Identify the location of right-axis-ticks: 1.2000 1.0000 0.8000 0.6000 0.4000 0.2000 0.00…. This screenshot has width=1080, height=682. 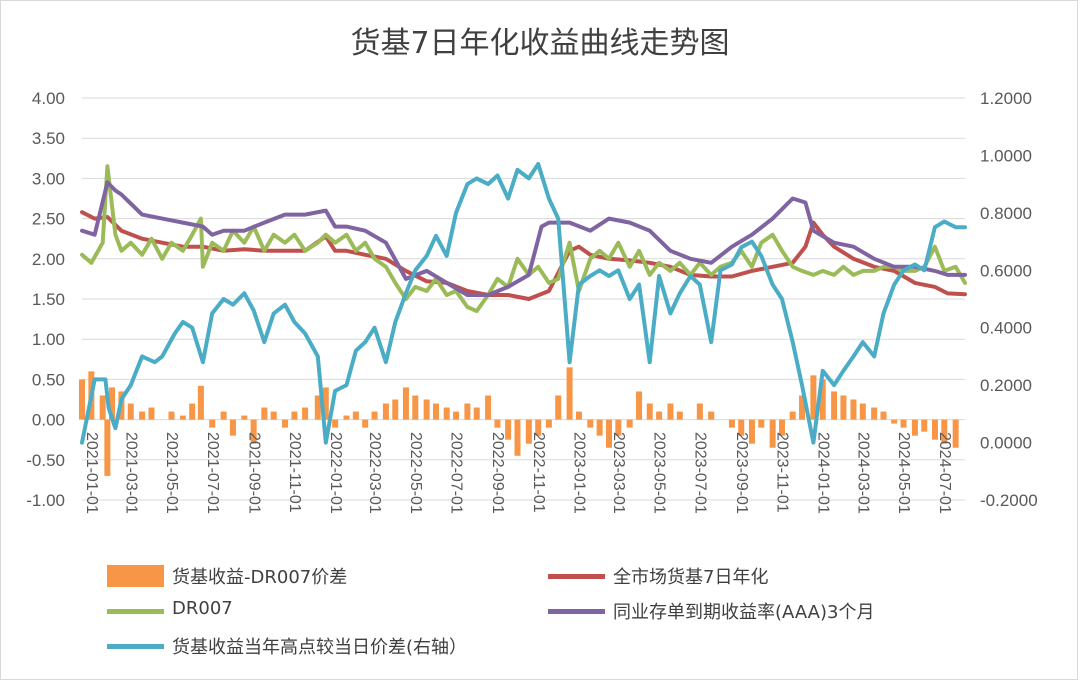
(1009, 299).